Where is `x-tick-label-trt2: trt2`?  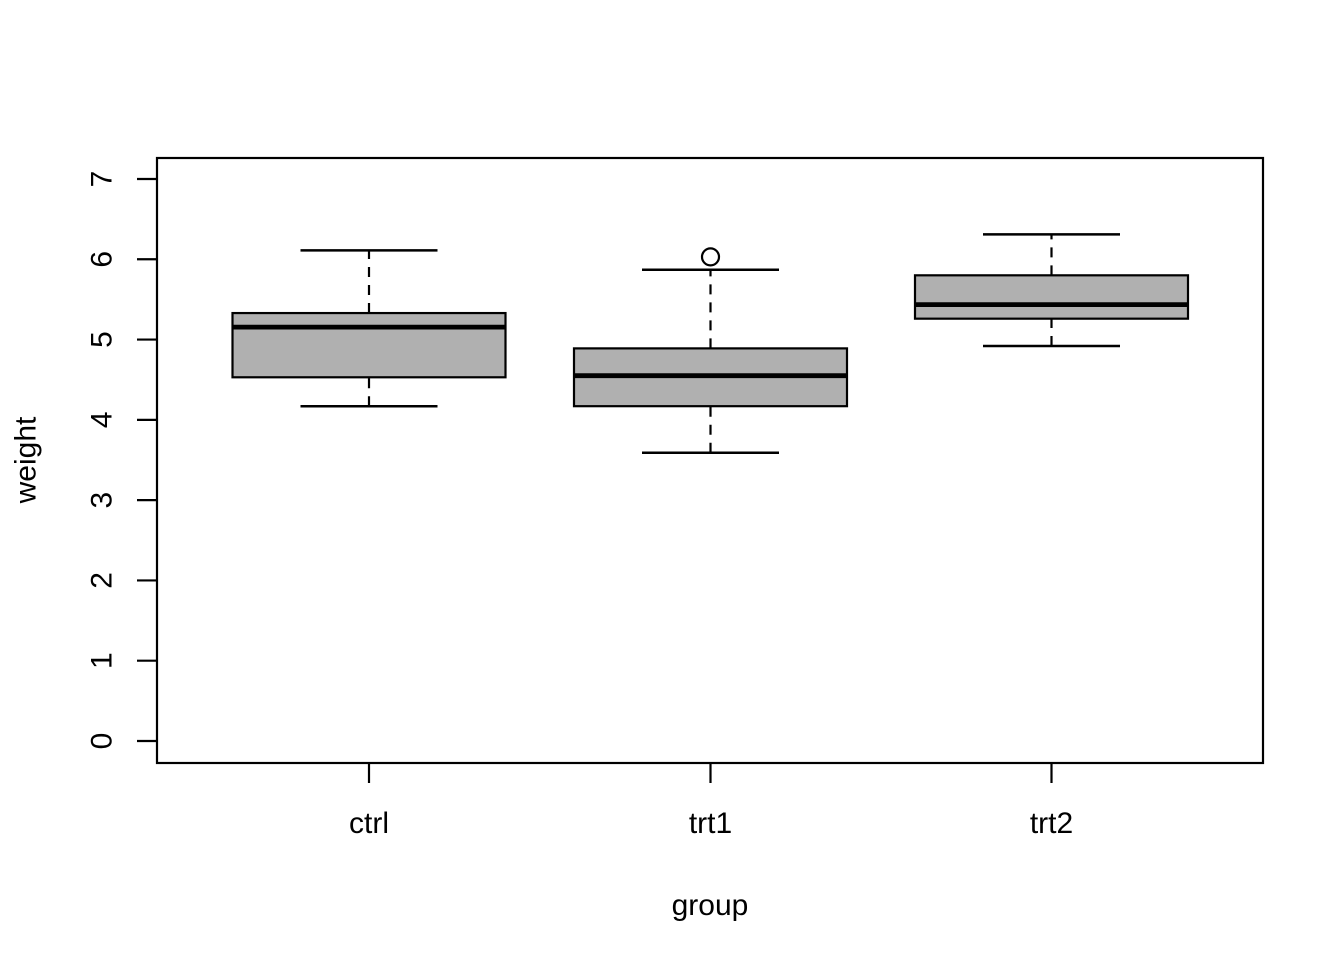 x-tick-label-trt2: trt2 is located at coordinates (1051, 823).